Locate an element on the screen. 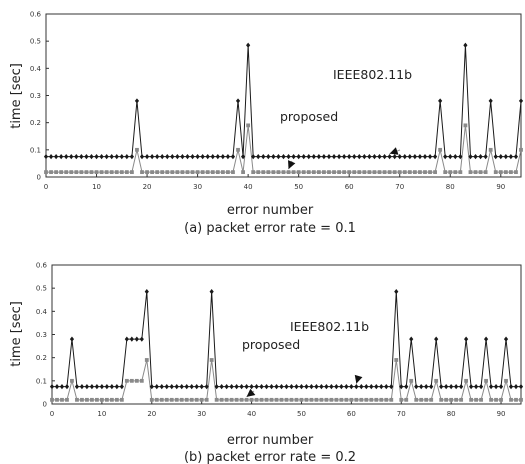 The height and width of the screenshot is (464, 525). annotation-arrowhead-ieee802-11b is located at coordinates (394, 151).